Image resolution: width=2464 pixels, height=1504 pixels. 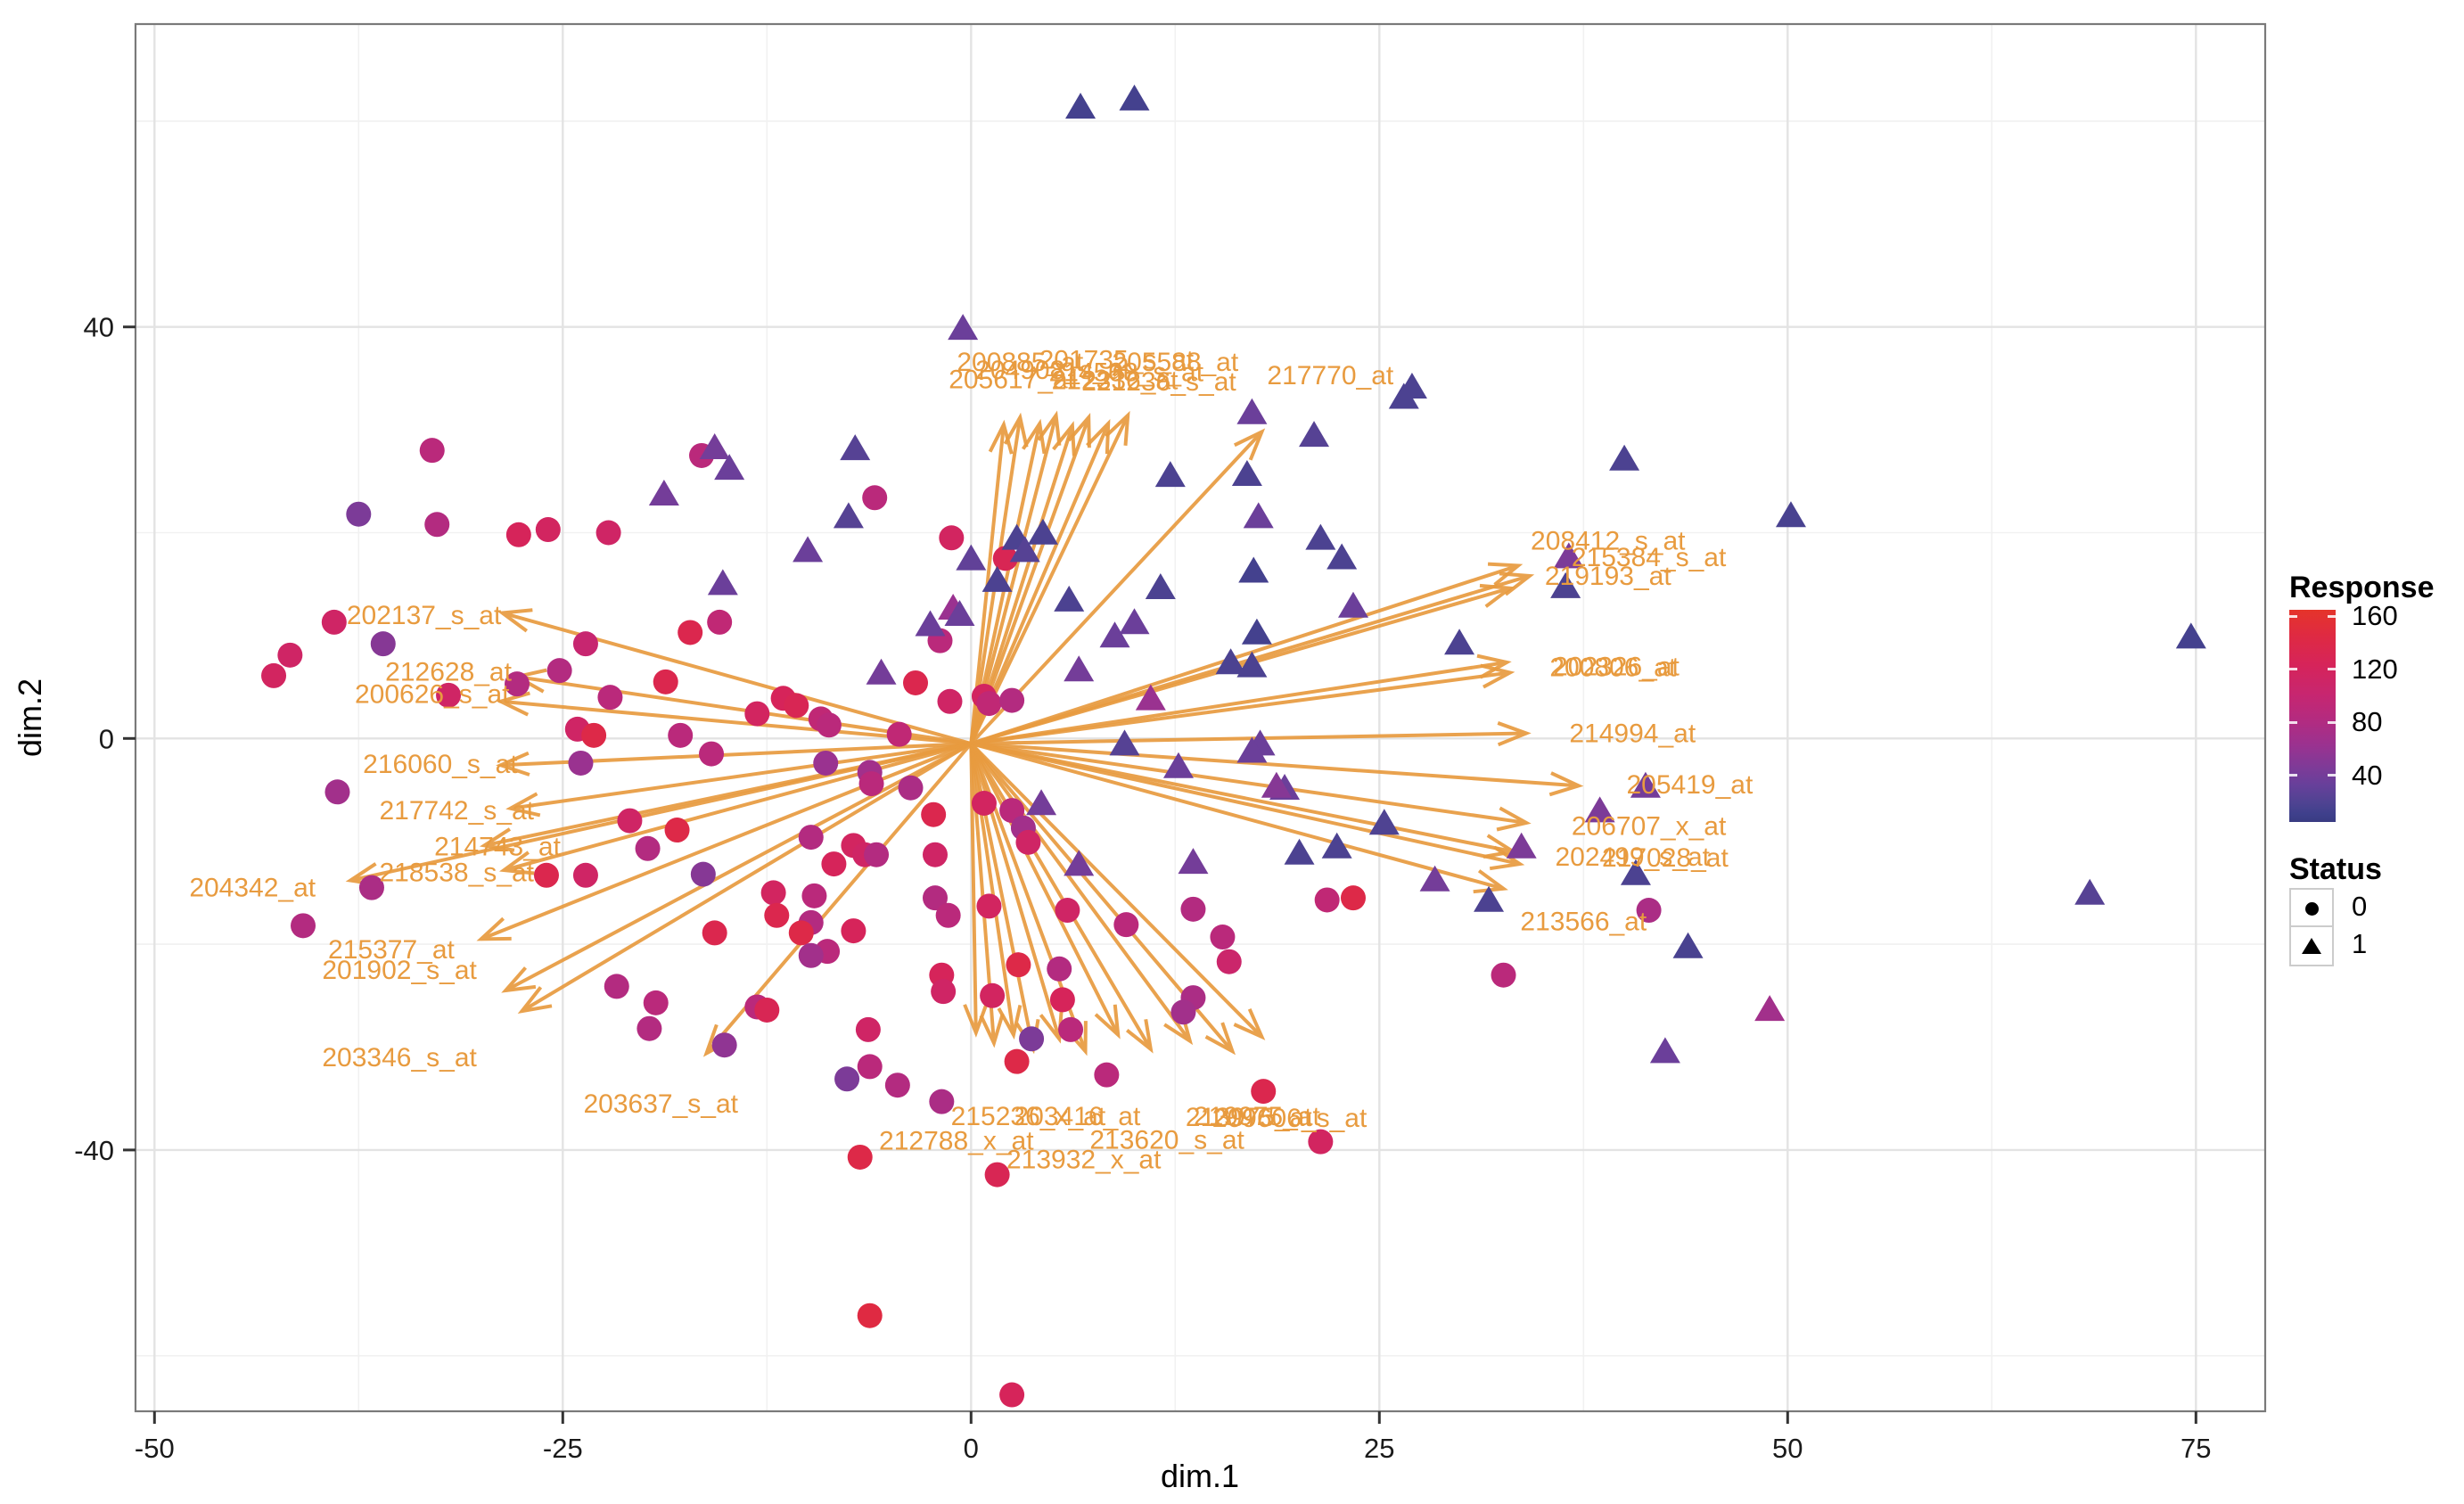 What do you see at coordinates (1689, 785) in the screenshot?
I see `loading-label: 205419_at` at bounding box center [1689, 785].